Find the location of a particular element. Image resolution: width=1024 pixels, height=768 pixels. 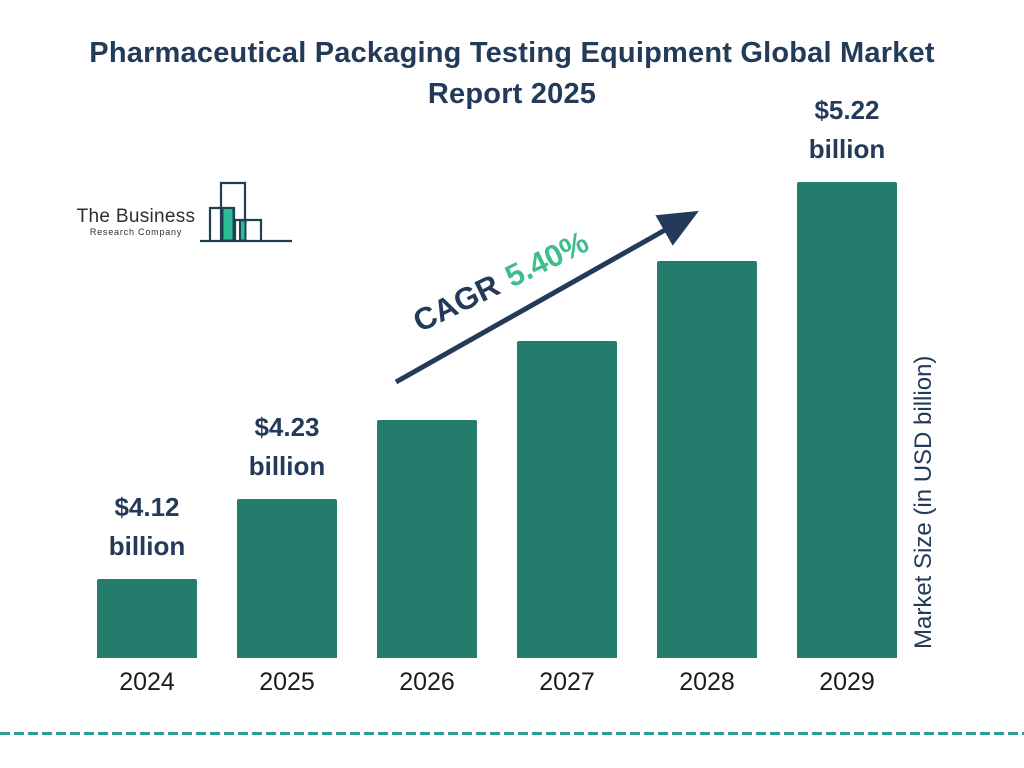

company-logo-text: The Business Research Company is located at coordinates (136, 225).